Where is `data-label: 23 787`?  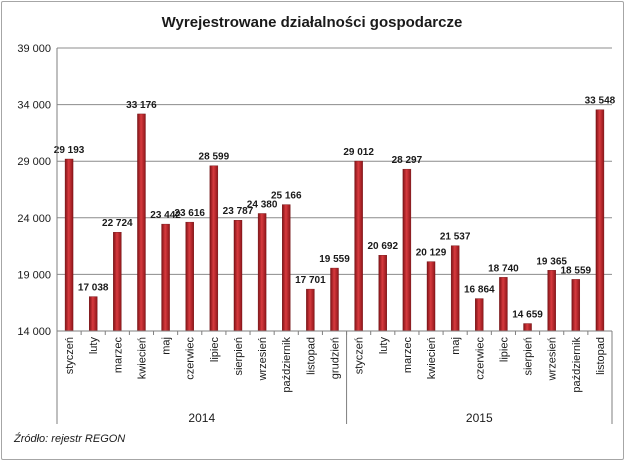 data-label: 23 787 is located at coordinates (238, 211).